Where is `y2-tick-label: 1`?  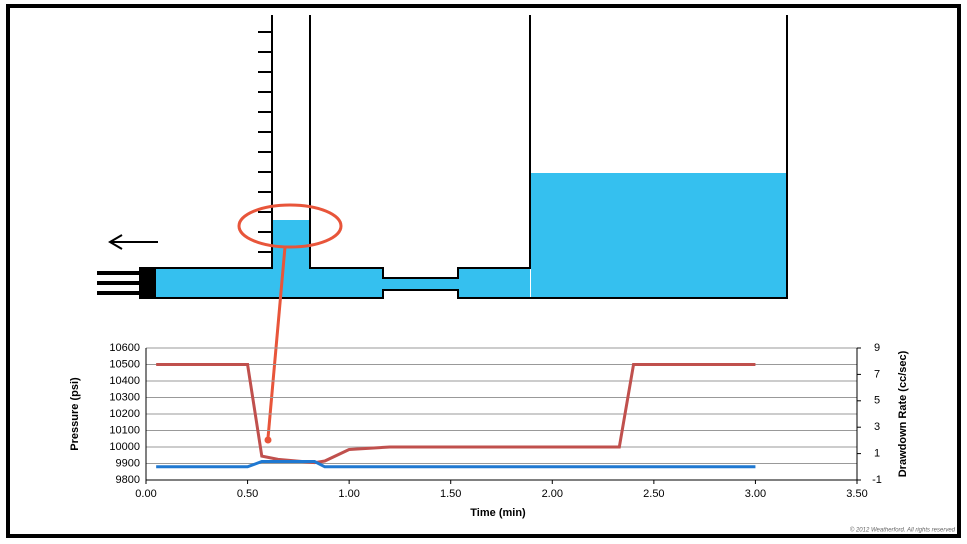 y2-tick-label: 1 is located at coordinates (877, 454).